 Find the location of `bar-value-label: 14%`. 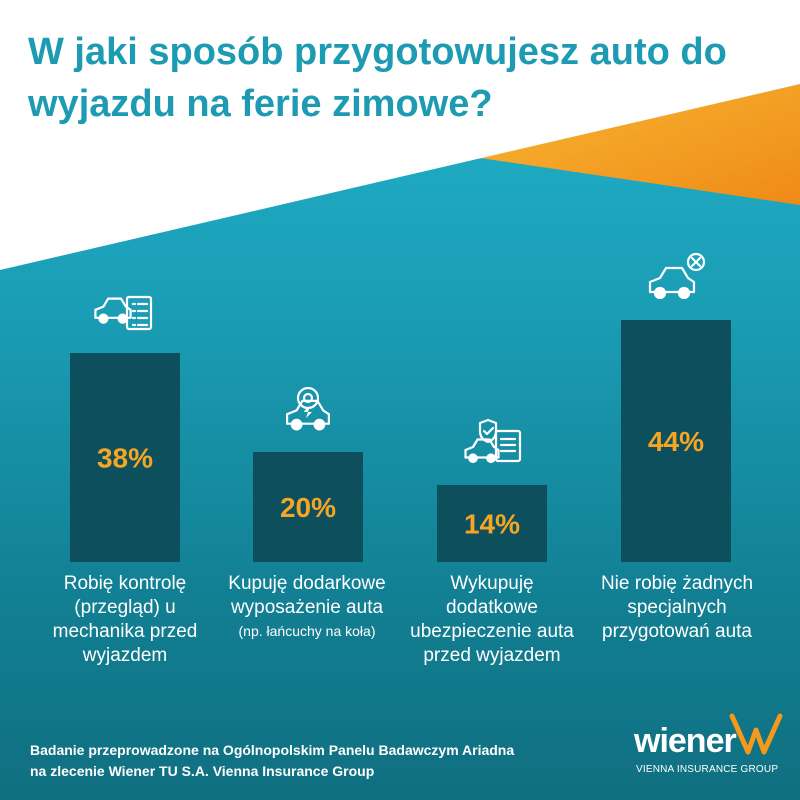

bar-value-label: 14% is located at coordinates (492, 524).